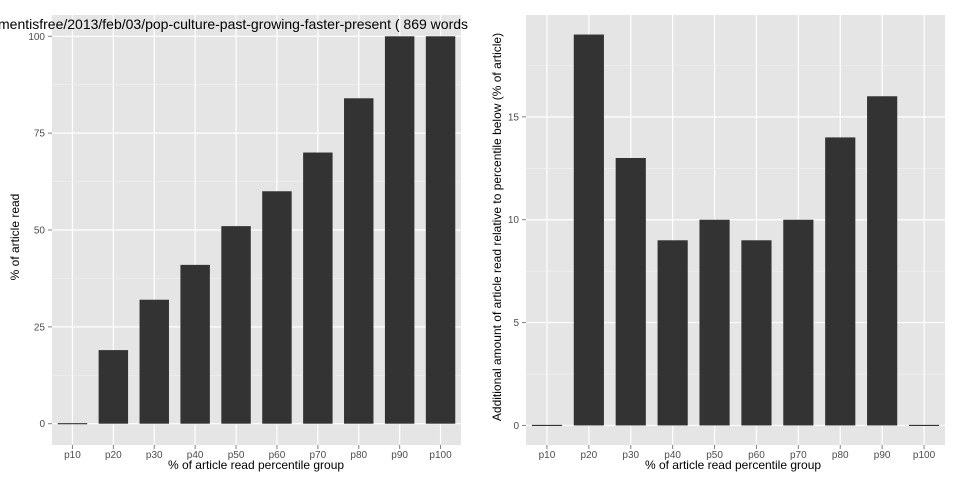 The height and width of the screenshot is (480, 960). What do you see at coordinates (440, 230) in the screenshot?
I see `bar-left-p100` at bounding box center [440, 230].